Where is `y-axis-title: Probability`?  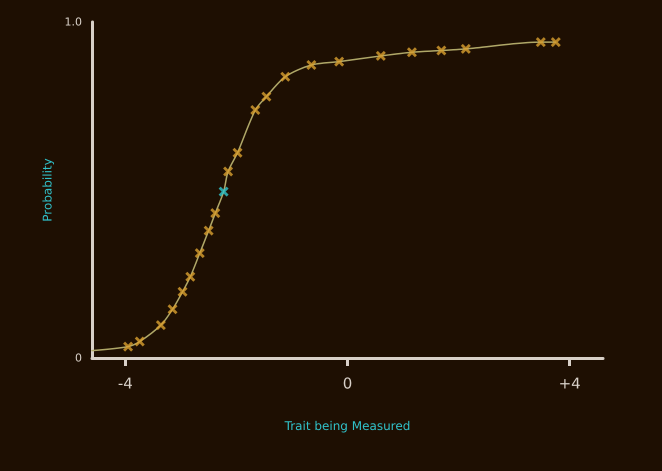 y-axis-title: Probability is located at coordinates (47, 190).